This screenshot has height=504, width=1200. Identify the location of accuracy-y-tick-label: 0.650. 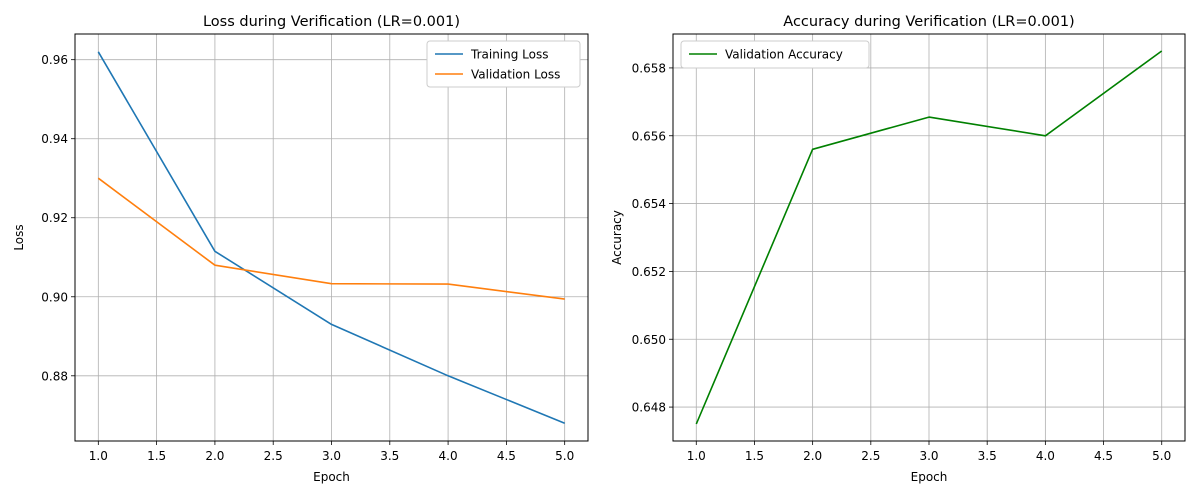
(649, 340).